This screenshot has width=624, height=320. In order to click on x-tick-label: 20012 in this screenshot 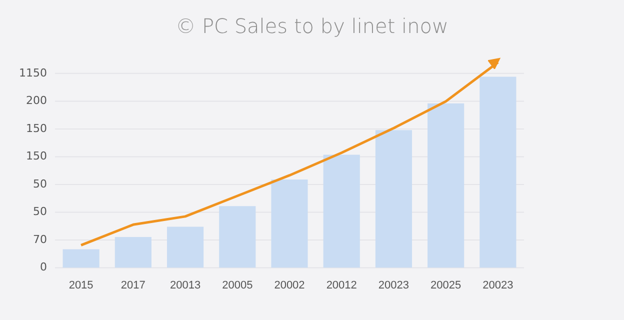, I will do `click(341, 285)`.